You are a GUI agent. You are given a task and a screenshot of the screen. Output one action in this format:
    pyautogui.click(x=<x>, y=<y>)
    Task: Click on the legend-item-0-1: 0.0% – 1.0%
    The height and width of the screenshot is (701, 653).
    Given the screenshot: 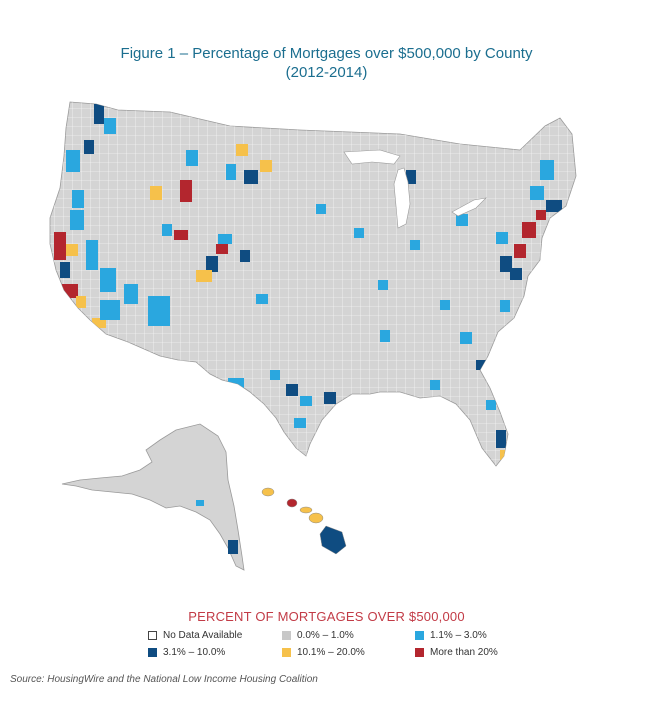 What is the action you would take?
    pyautogui.click(x=348, y=635)
    